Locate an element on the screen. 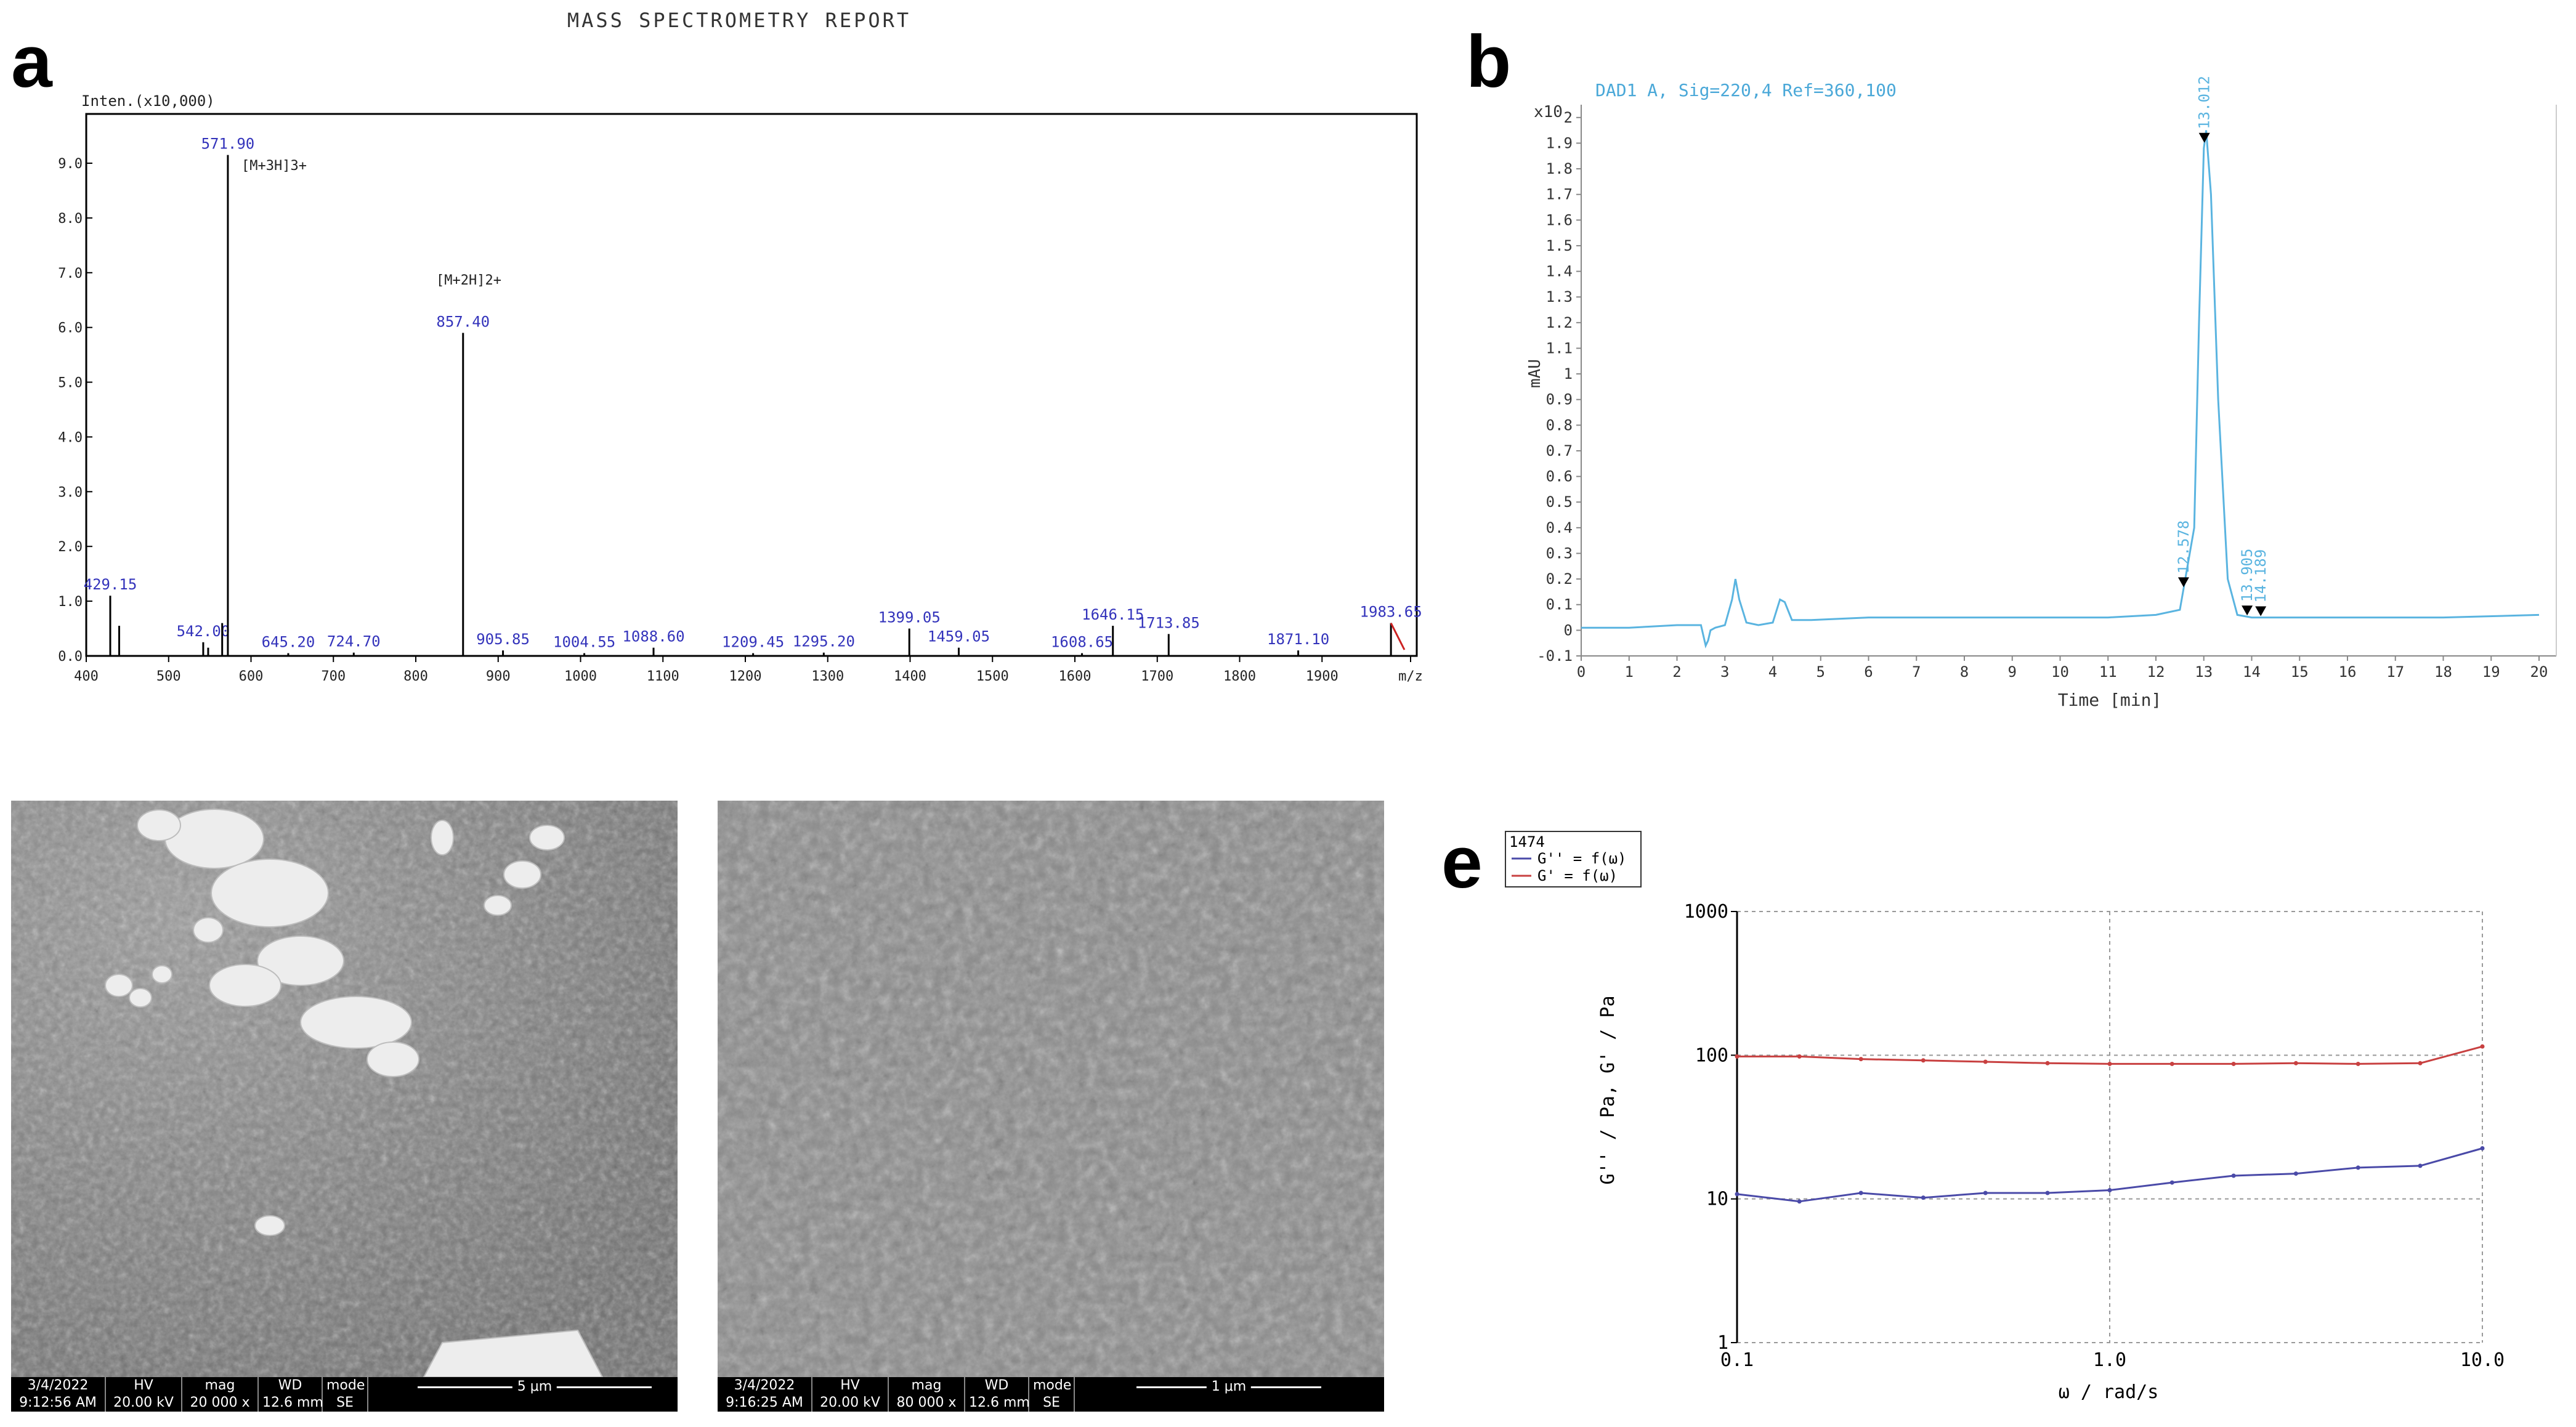 This screenshot has height=1427, width=2576. wd-header: WD is located at coordinates (997, 1386).